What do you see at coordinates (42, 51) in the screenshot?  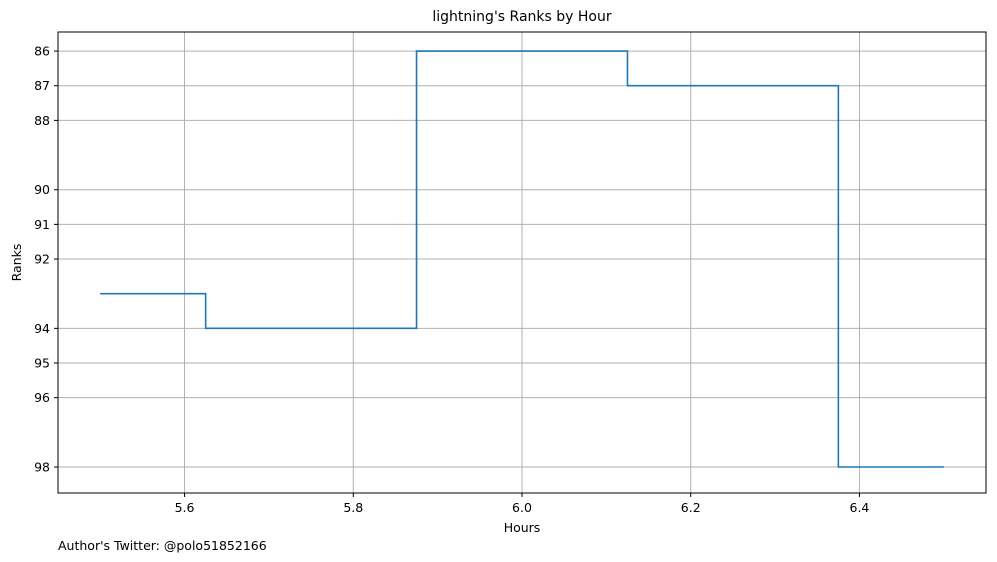 I see `y-tick-label: 86` at bounding box center [42, 51].